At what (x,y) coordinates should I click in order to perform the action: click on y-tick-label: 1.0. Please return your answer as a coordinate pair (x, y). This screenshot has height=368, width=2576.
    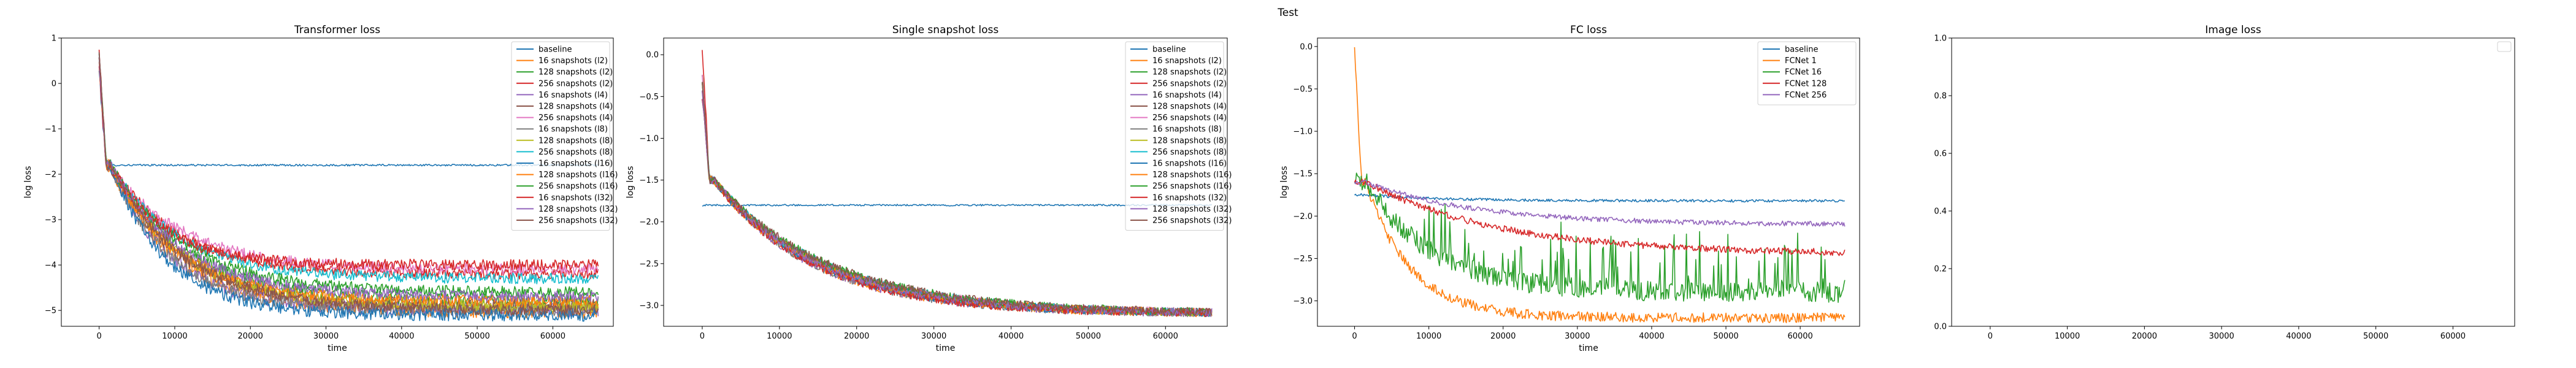
    Looking at the image, I should click on (1940, 39).